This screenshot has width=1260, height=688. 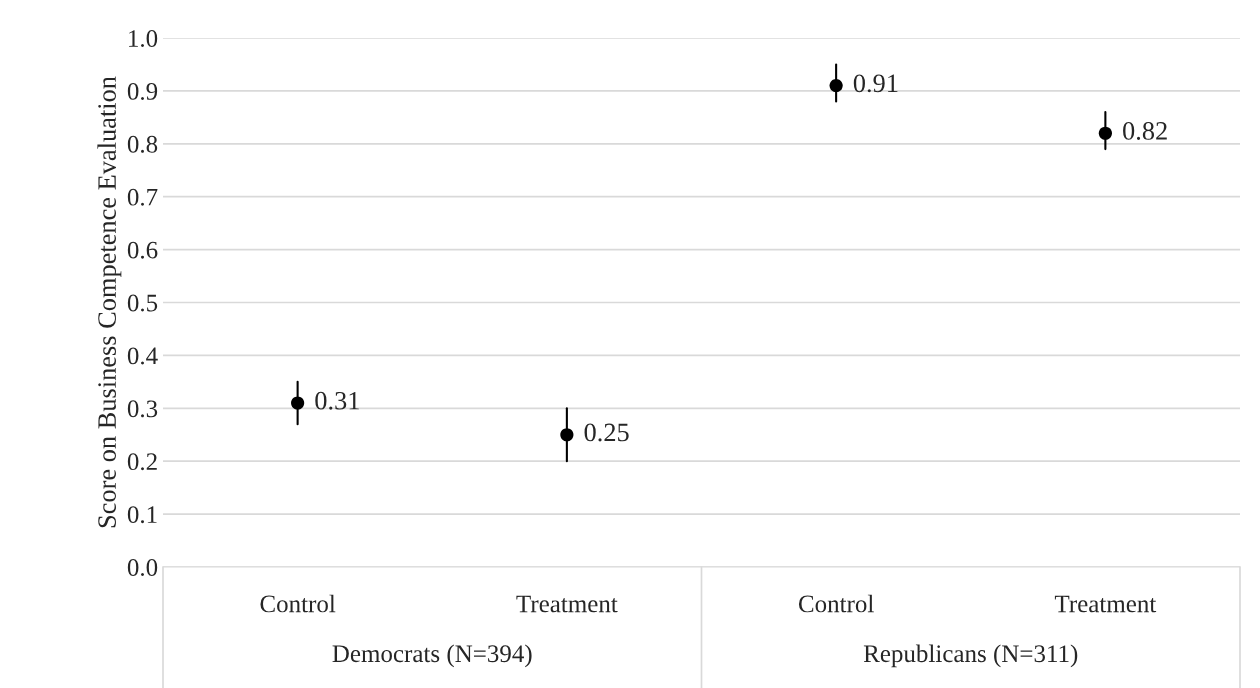 I want to click on y-tick-label: 0.2, so click(x=142, y=462).